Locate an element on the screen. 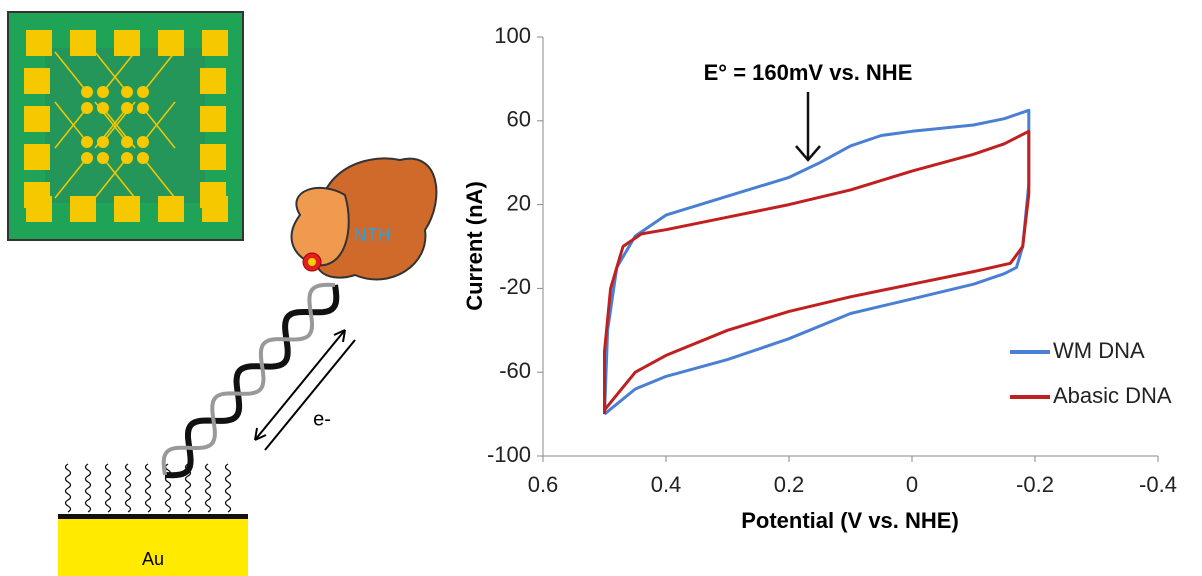 The width and height of the screenshot is (1202, 576). y-tick-label: 20 is located at coordinates (519, 202).